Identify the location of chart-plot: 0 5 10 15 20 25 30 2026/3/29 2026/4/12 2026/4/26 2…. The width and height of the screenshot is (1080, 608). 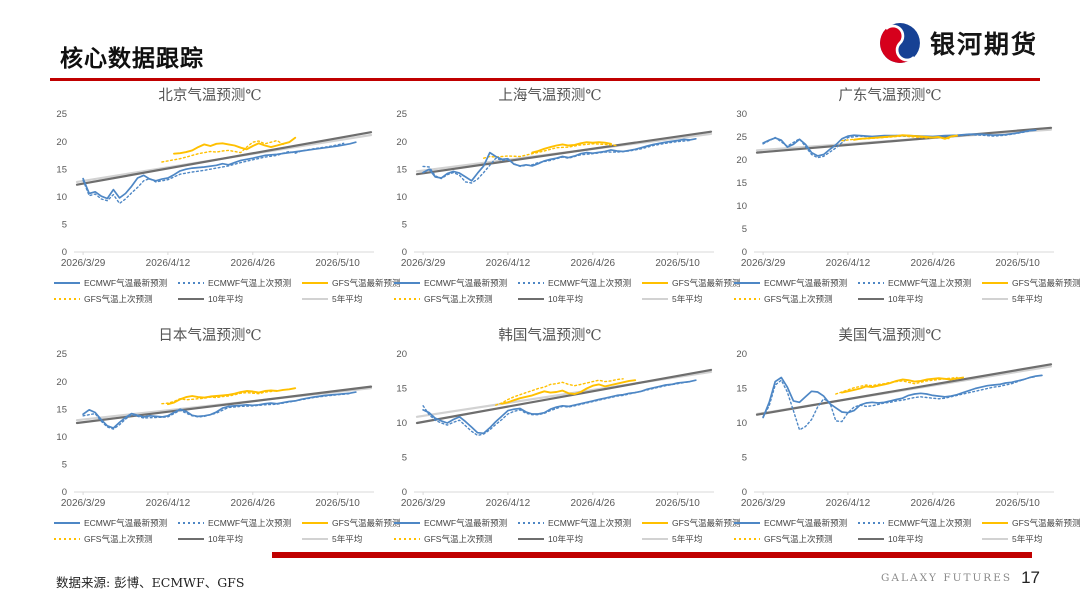
(895, 189).